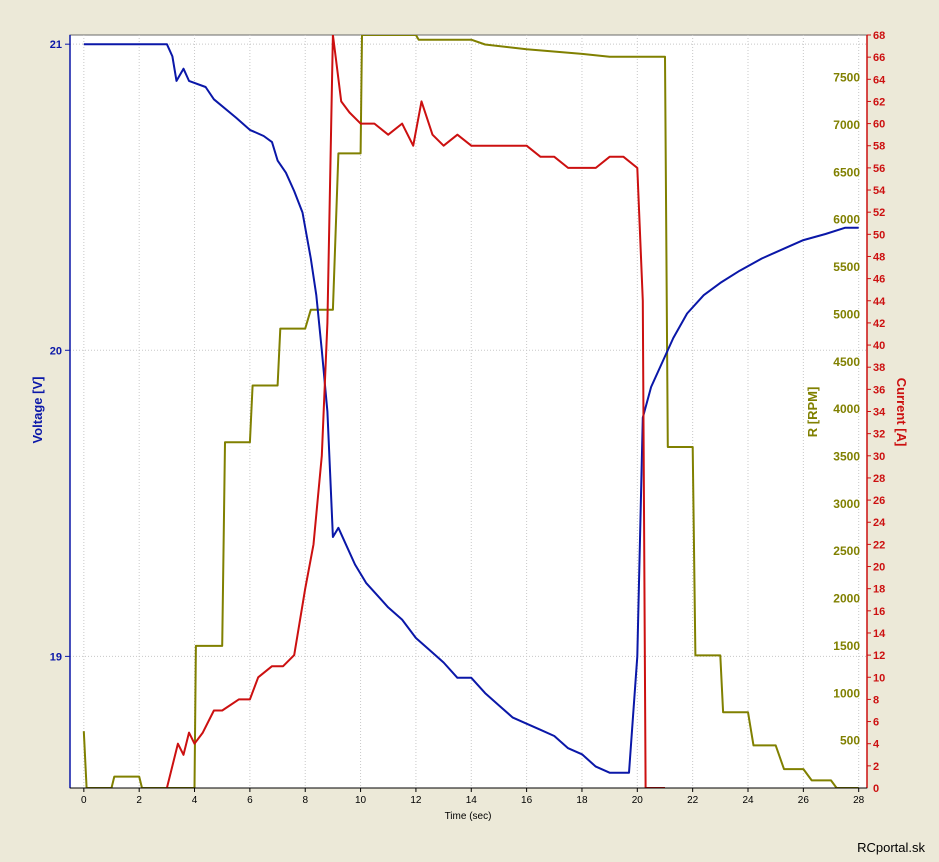 The width and height of the screenshot is (939, 862). I want to click on current-tick-label: 64, so click(879, 80).